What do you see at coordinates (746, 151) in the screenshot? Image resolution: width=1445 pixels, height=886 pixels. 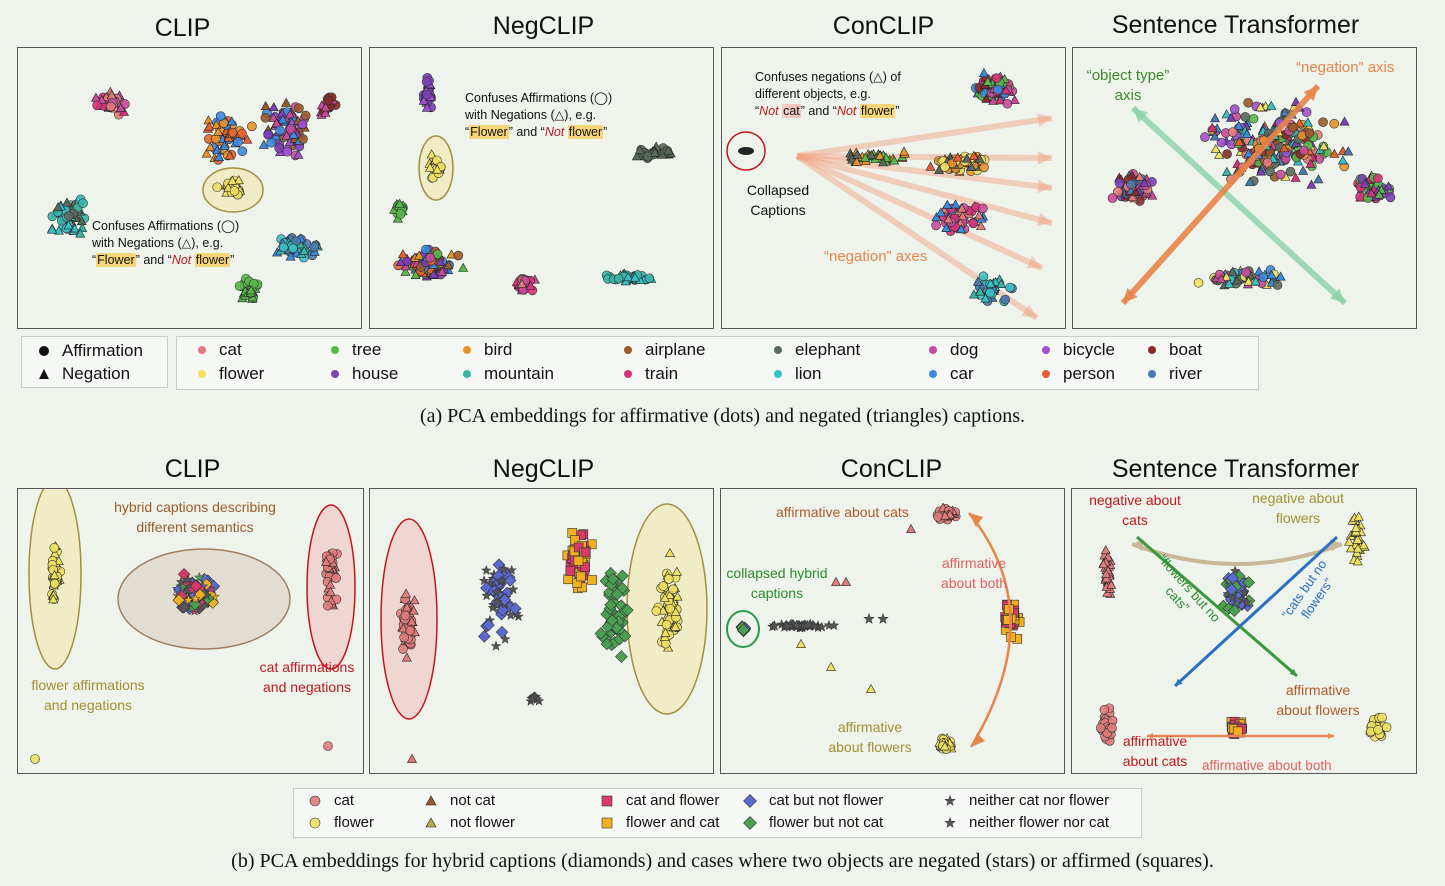 I see `collapsed-points` at bounding box center [746, 151].